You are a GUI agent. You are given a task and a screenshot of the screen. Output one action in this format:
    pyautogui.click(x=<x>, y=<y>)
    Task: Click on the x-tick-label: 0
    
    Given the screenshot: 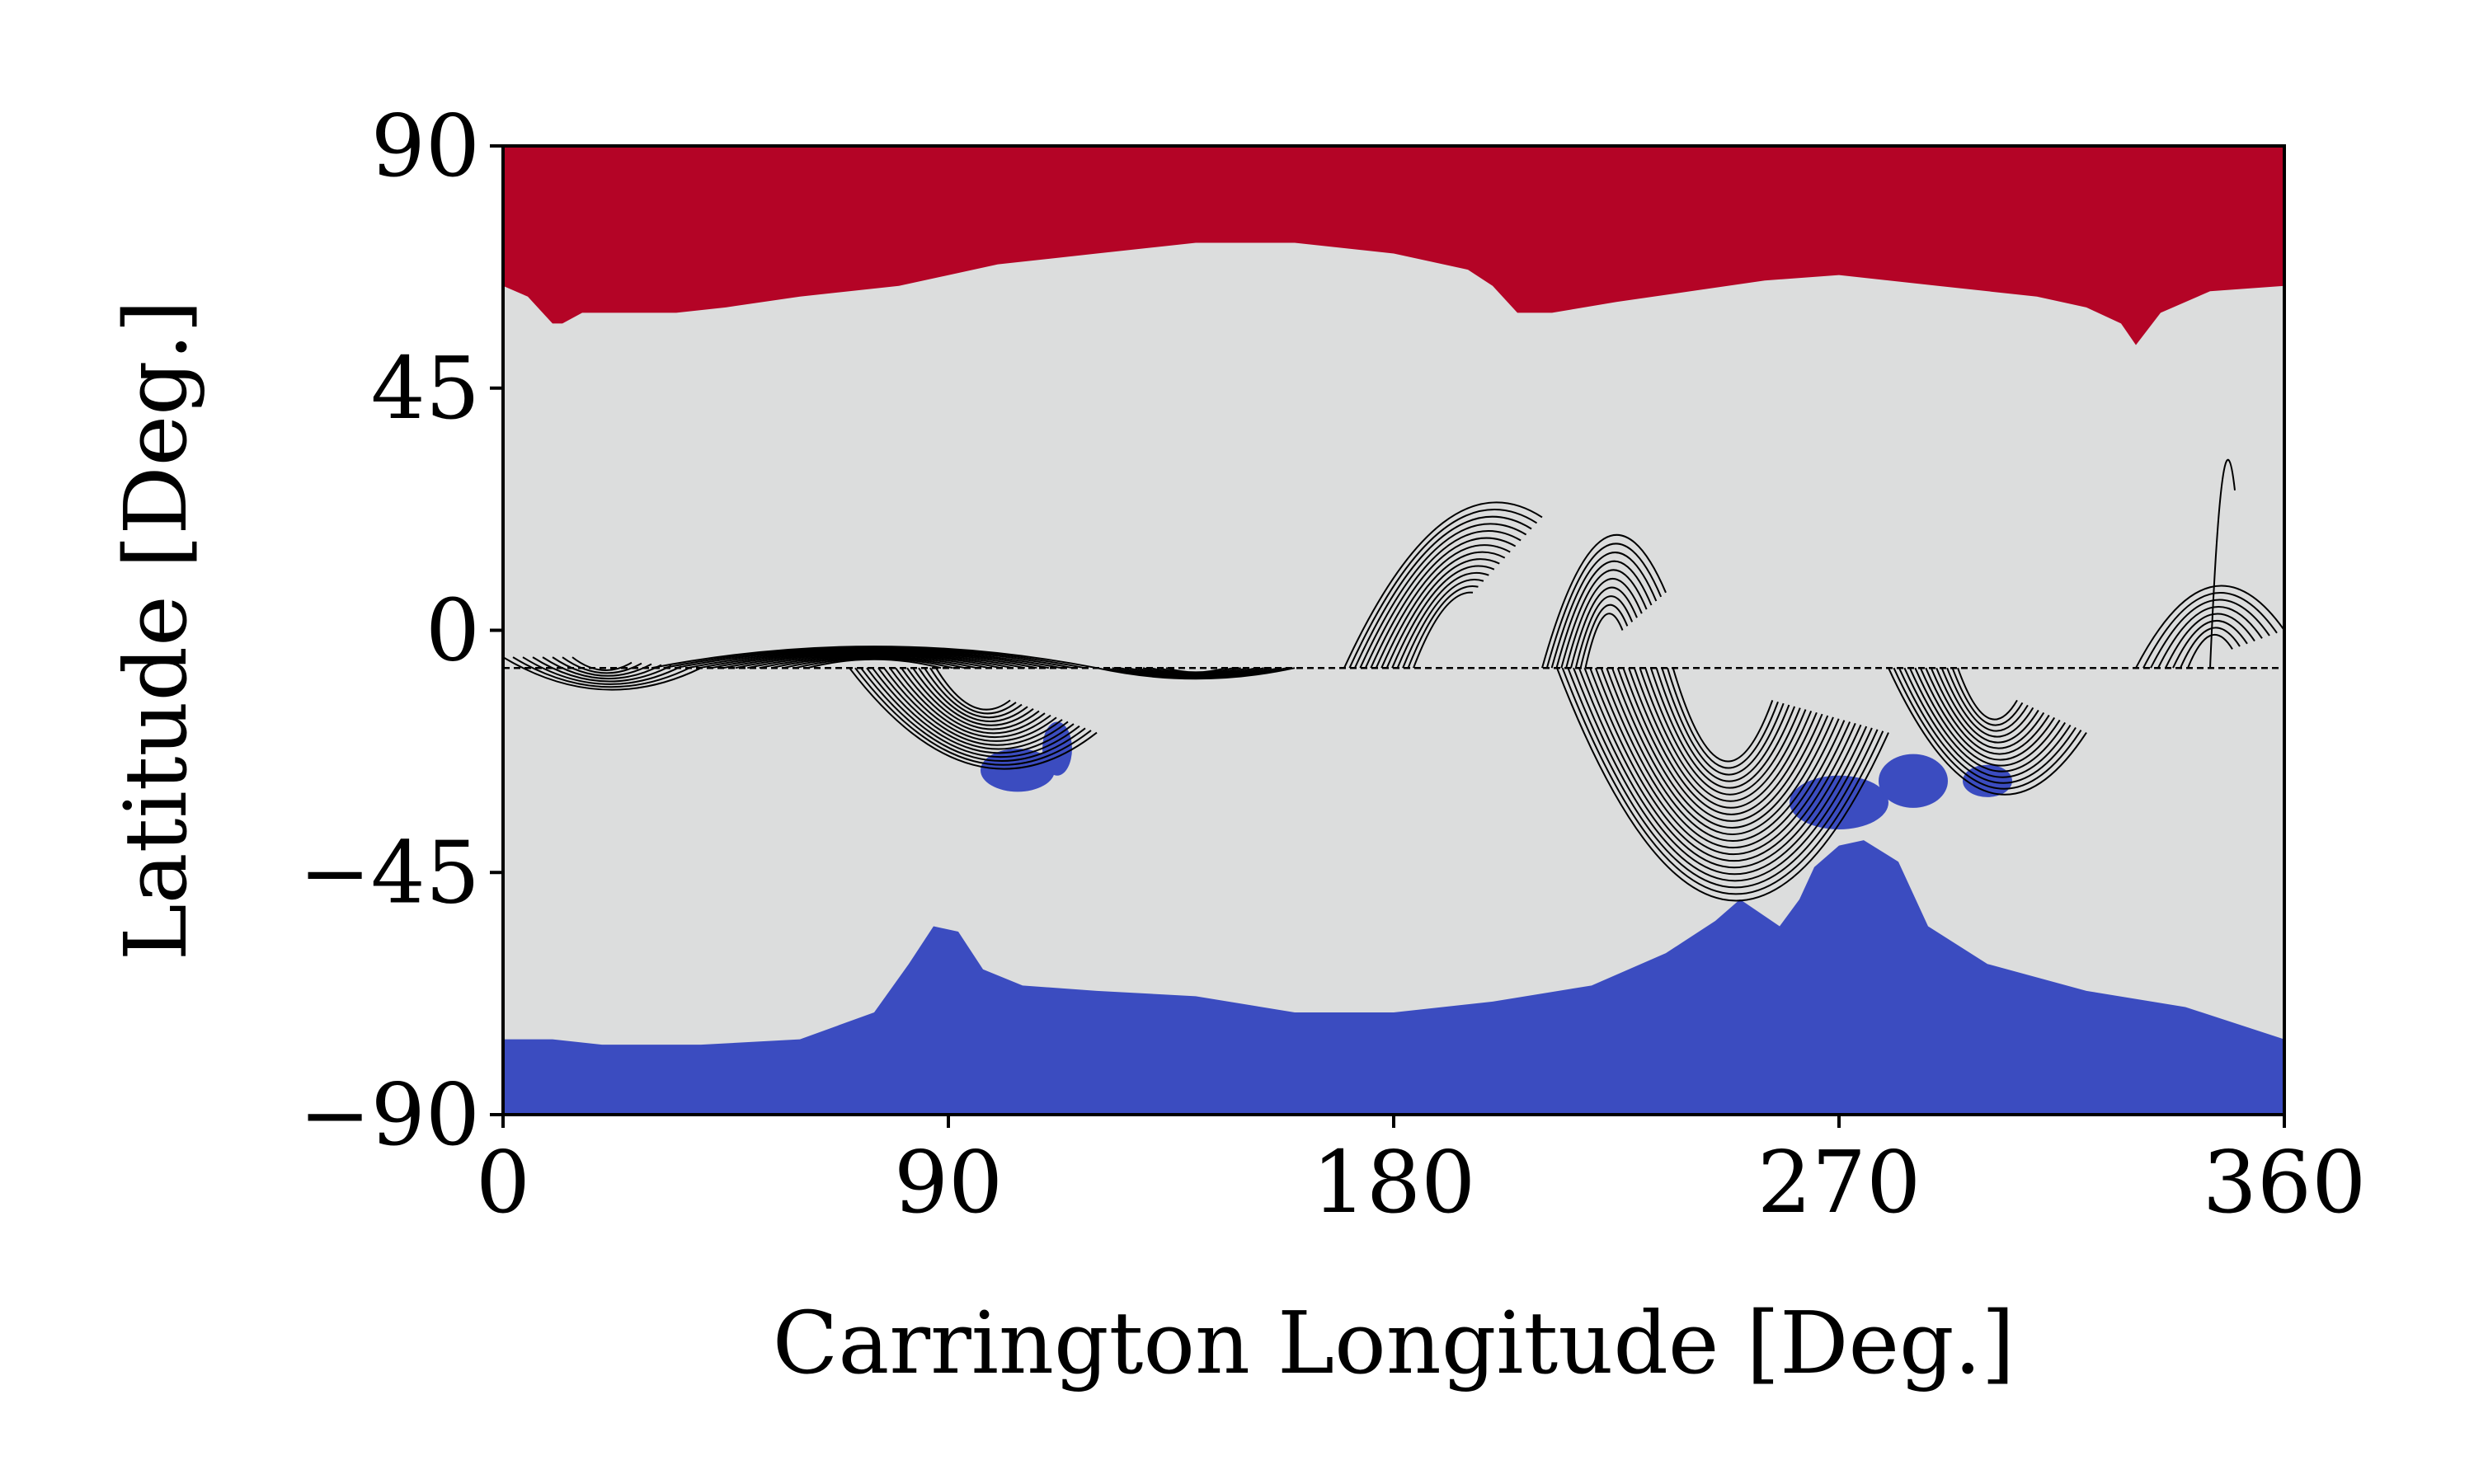 What is the action you would take?
    pyautogui.click(x=503, y=1182)
    